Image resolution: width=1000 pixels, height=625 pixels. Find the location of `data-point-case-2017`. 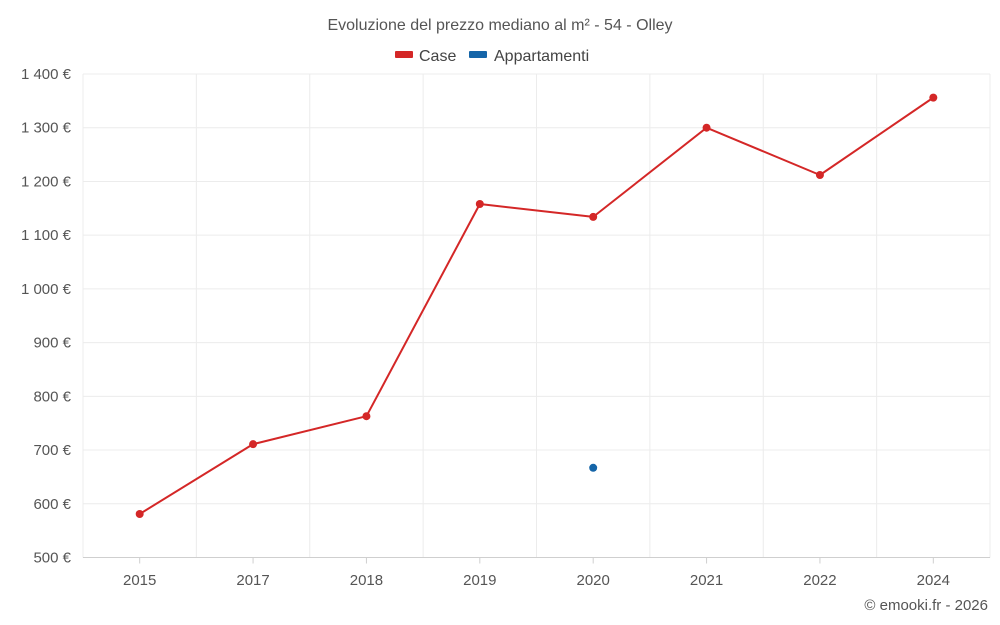

data-point-case-2017 is located at coordinates (253, 444).